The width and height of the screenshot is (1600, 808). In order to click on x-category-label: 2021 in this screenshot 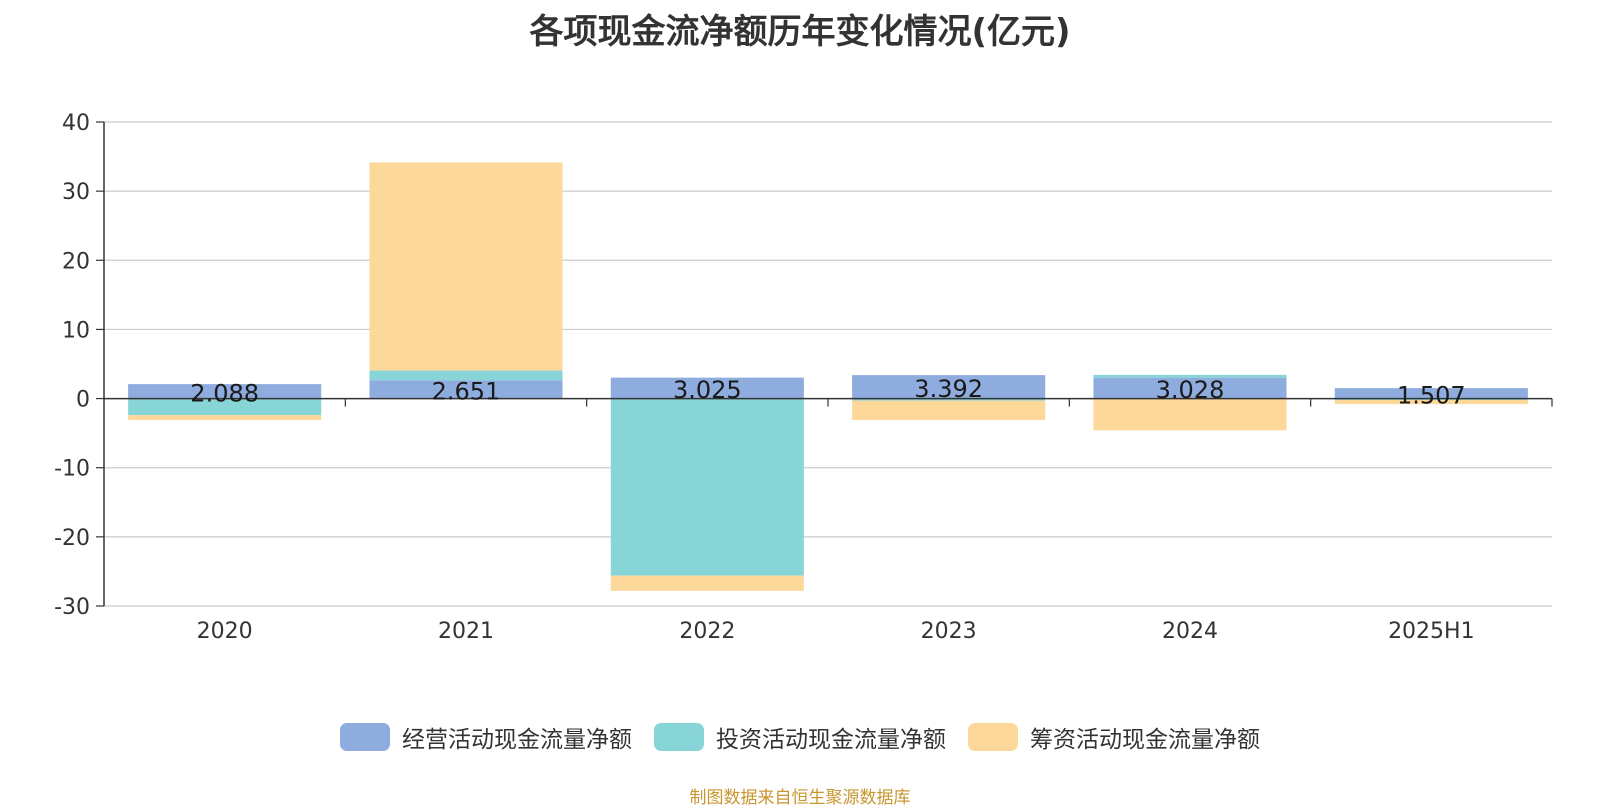, I will do `click(466, 631)`.